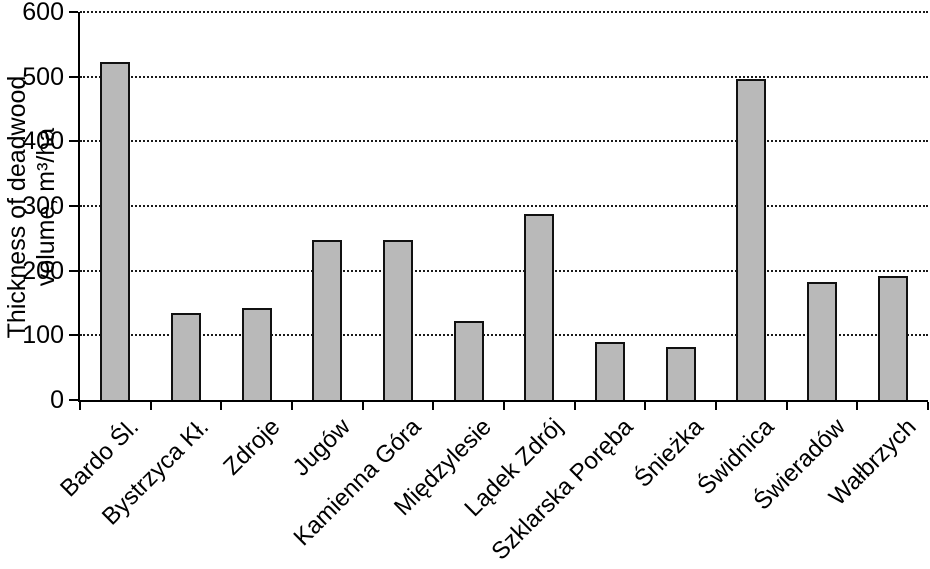 This screenshot has height=569, width=930. Describe the element at coordinates (57, 400) in the screenshot. I see `y-tick-label: 0` at that location.